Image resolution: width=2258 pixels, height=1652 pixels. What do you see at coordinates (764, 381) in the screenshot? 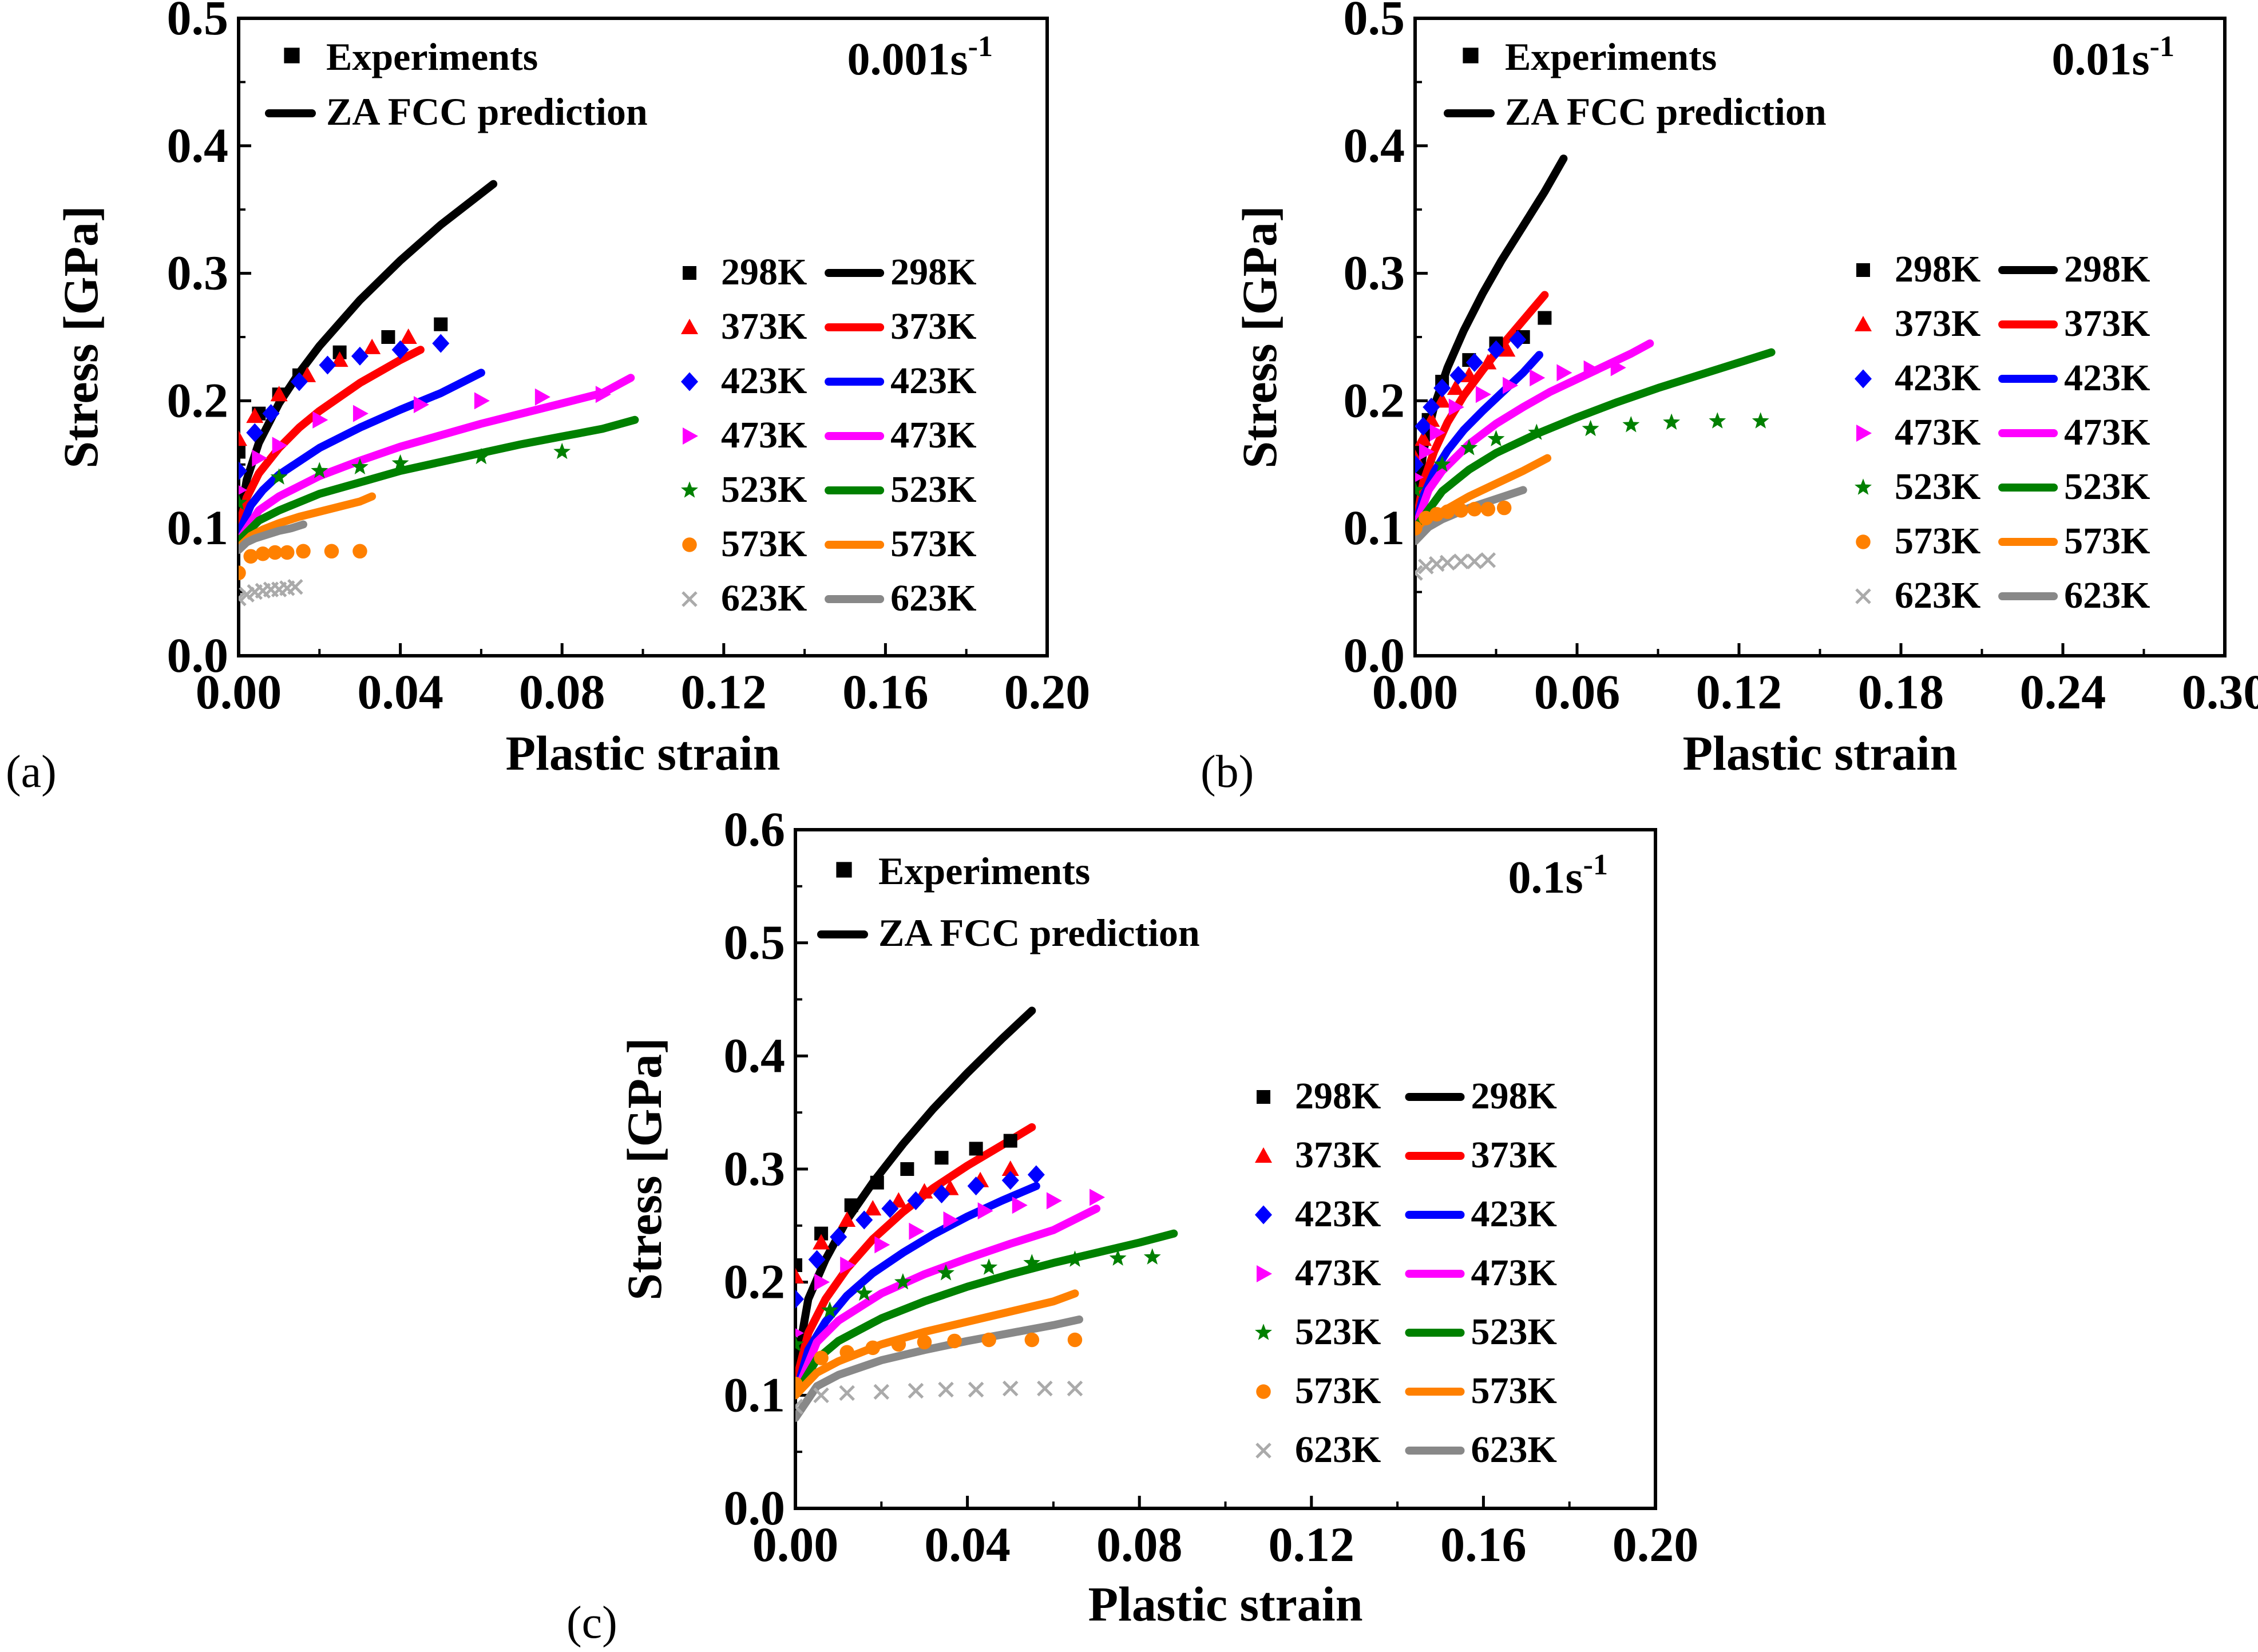
I see `panel-a-legend-exp-label-423K: 423K` at bounding box center [764, 381].